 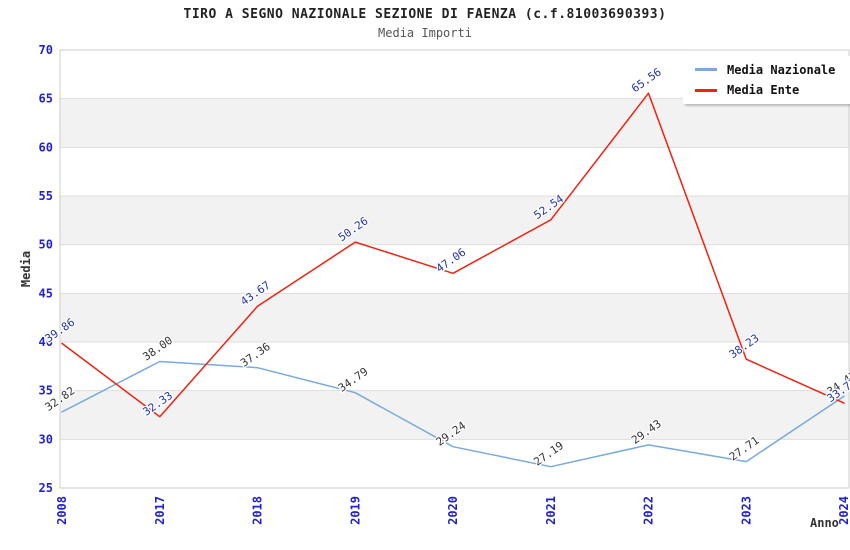 What do you see at coordinates (255, 355) in the screenshot?
I see `data-label: 37.36` at bounding box center [255, 355].